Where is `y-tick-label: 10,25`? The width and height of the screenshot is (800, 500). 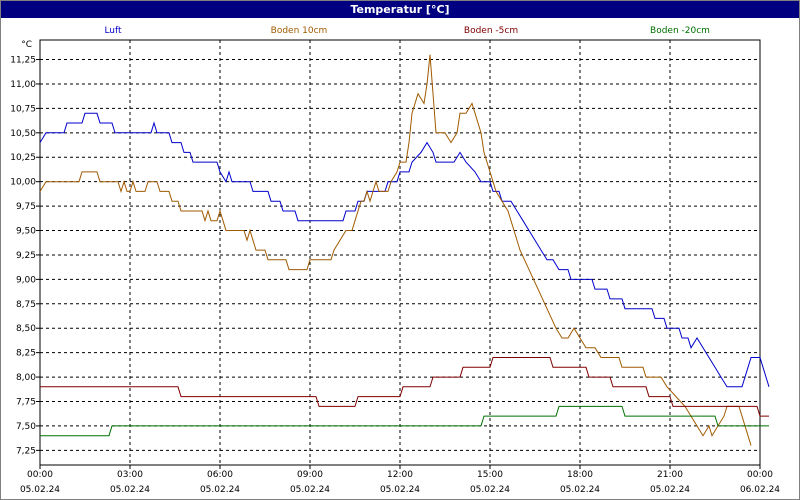 y-tick-label: 10,25 is located at coordinates (23, 158).